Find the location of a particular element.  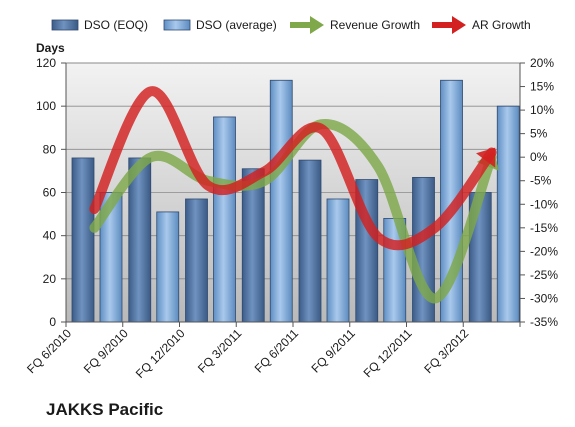

y2-tick-label: -15% is located at coordinates (544, 228).